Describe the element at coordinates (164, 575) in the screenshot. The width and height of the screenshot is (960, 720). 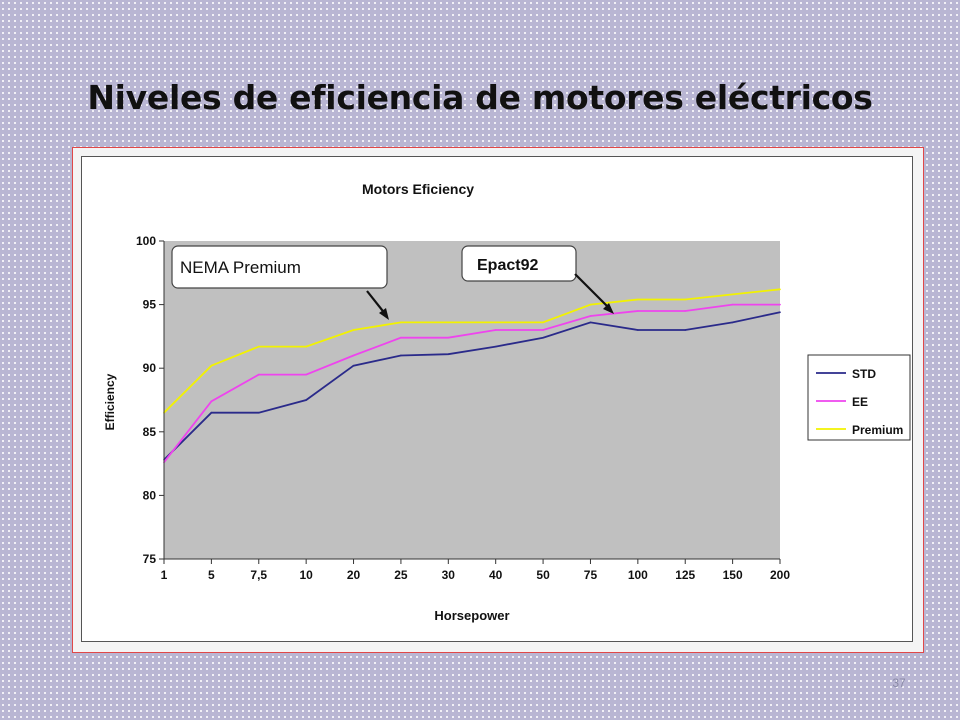
I see `x-tick-label: 1` at that location.